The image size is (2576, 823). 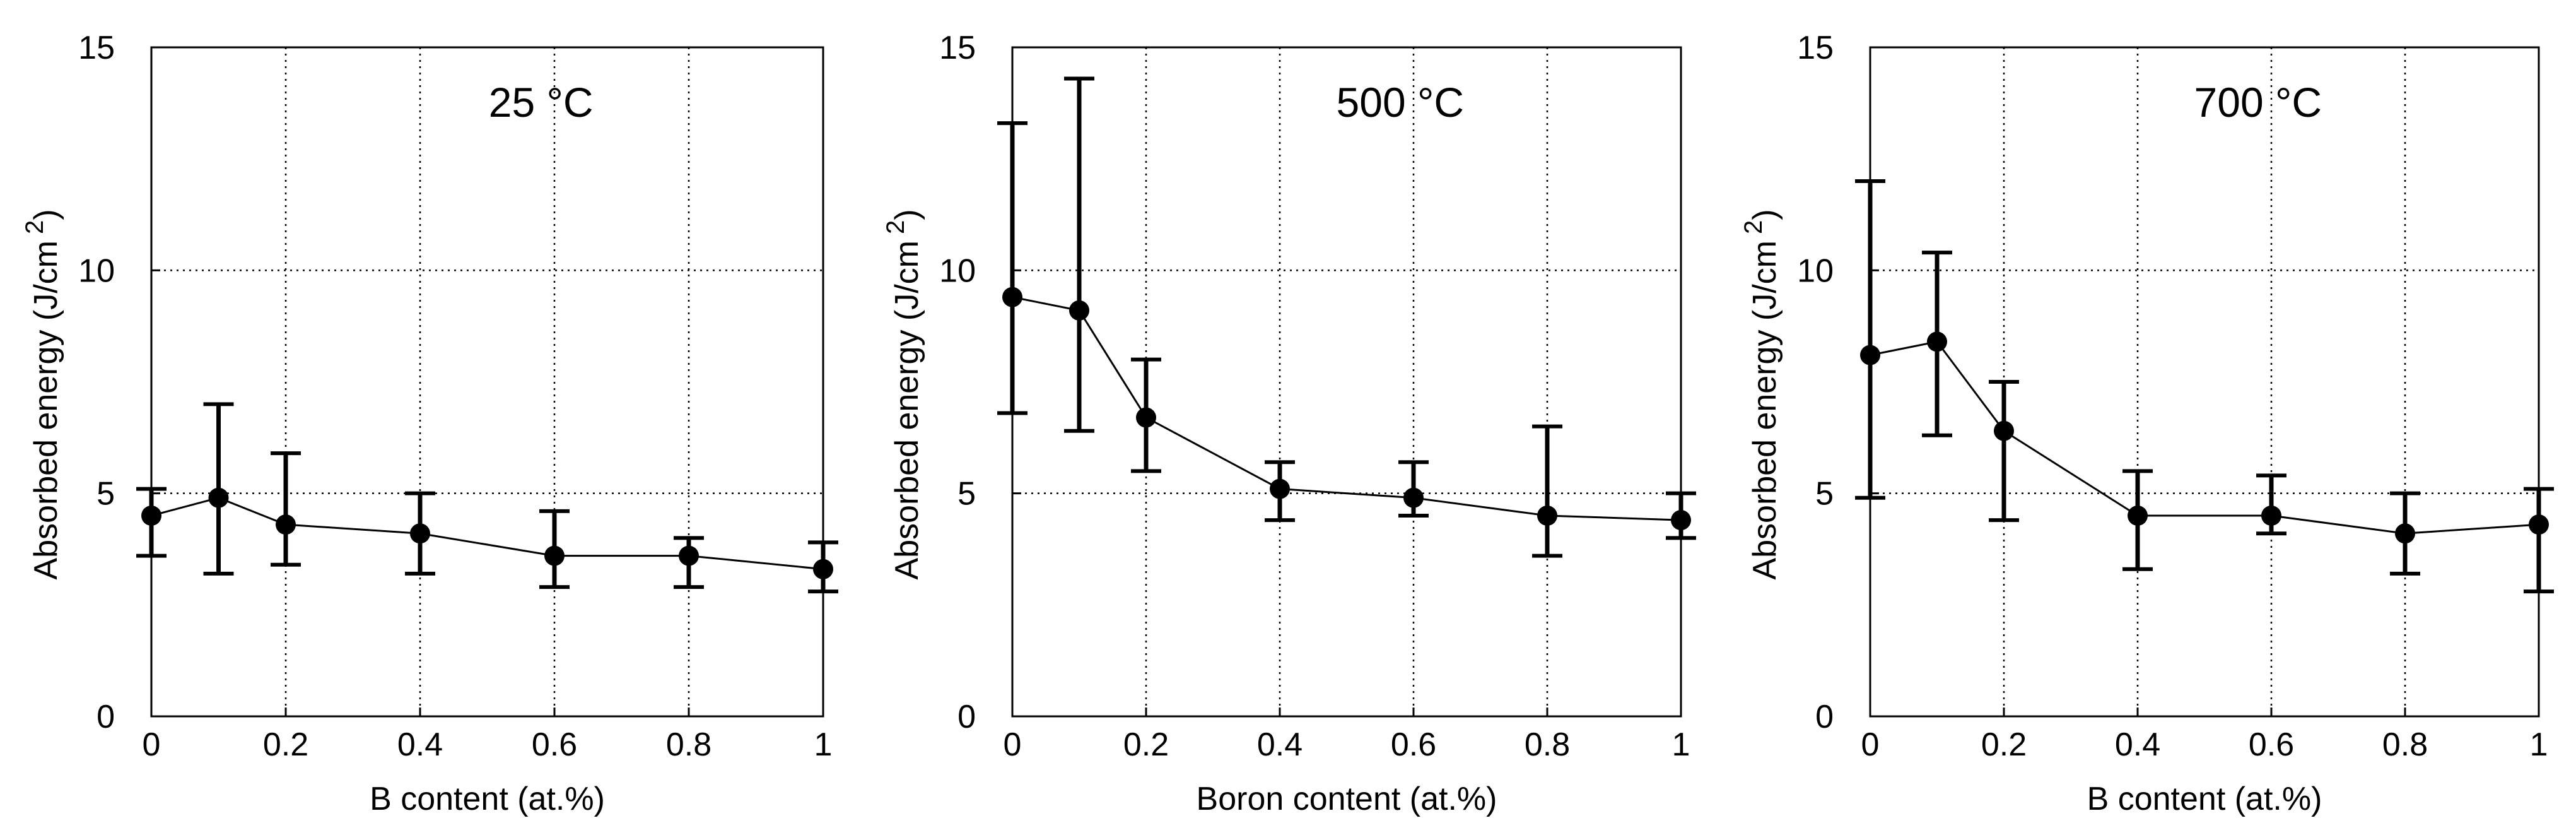 I want to click on panel-title: 700 °C, so click(x=2258, y=102).